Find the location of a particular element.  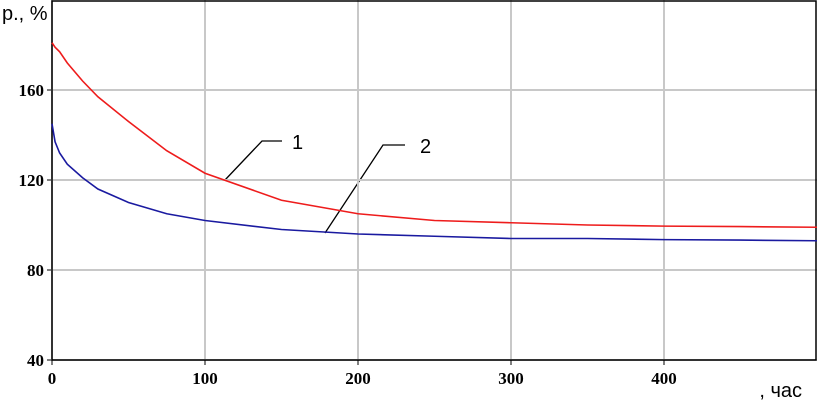

y-tick-label: 40 is located at coordinates (35, 360).